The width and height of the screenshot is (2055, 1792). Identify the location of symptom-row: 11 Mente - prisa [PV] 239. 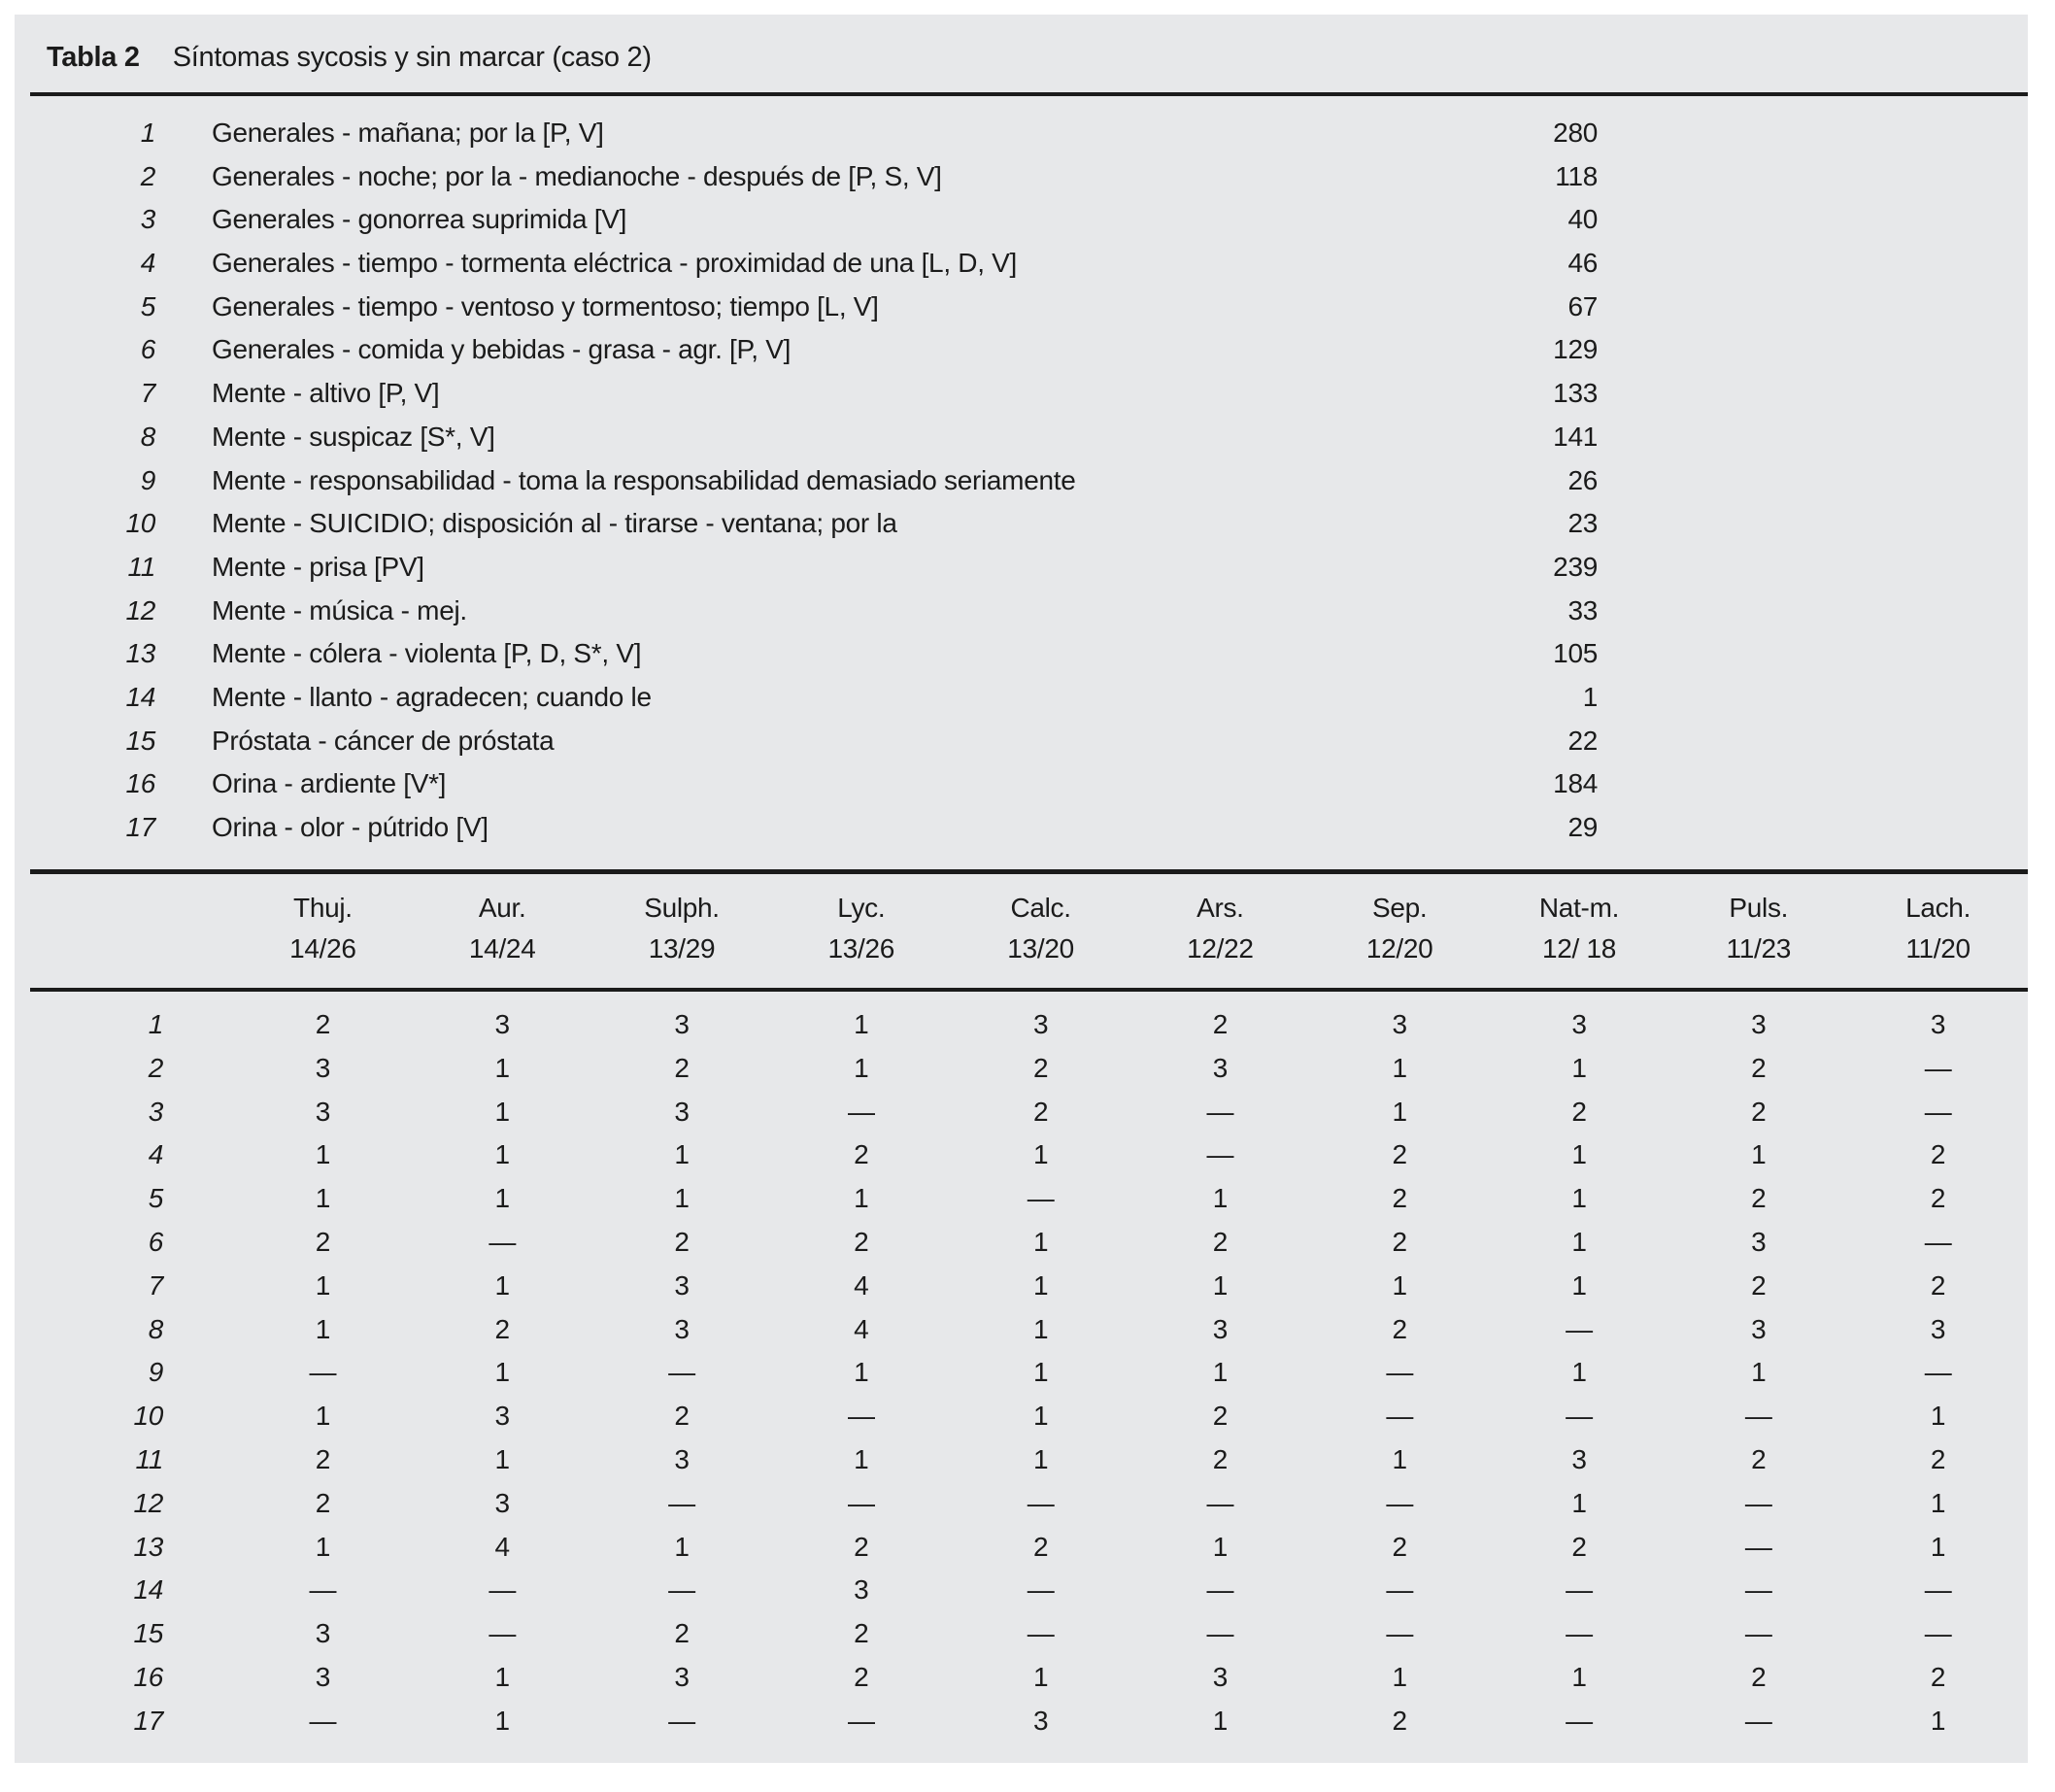
(1021, 568).